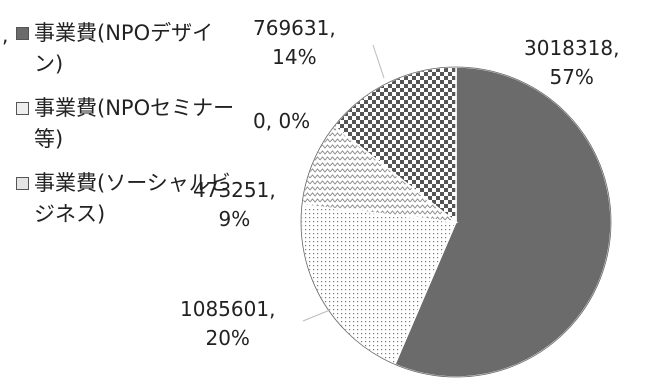  I want to click on data-label-slice-5: 769631, 14%, so click(294, 42).